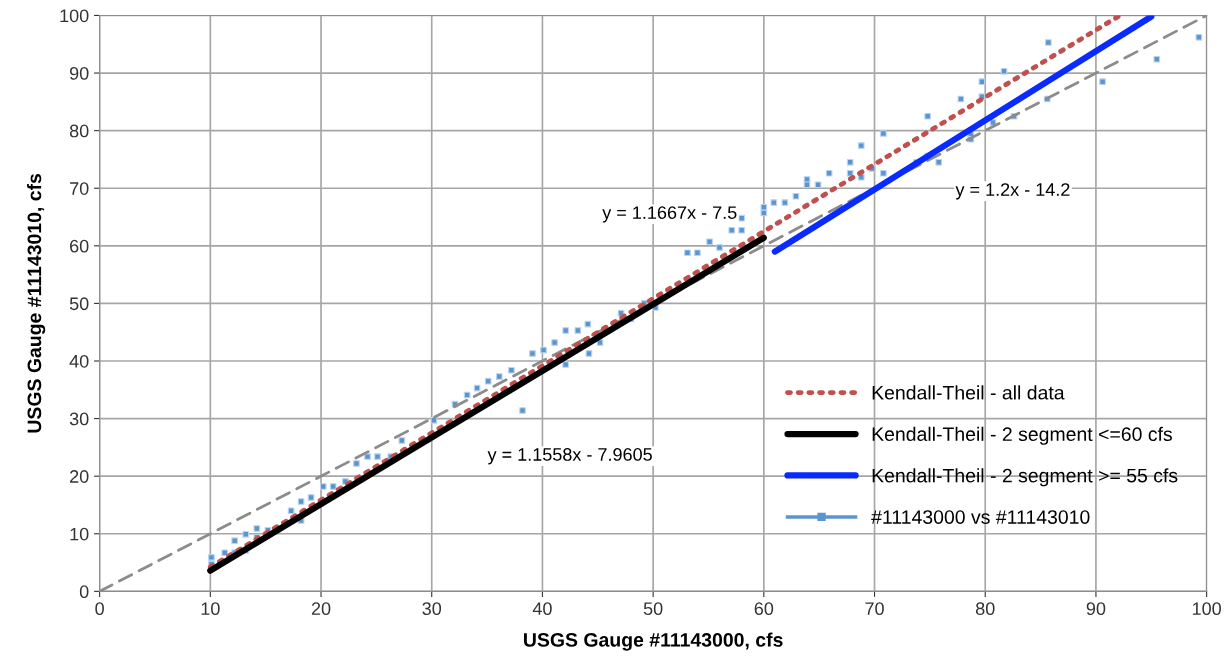  I want to click on x-tick-label: 80, so click(985, 609).